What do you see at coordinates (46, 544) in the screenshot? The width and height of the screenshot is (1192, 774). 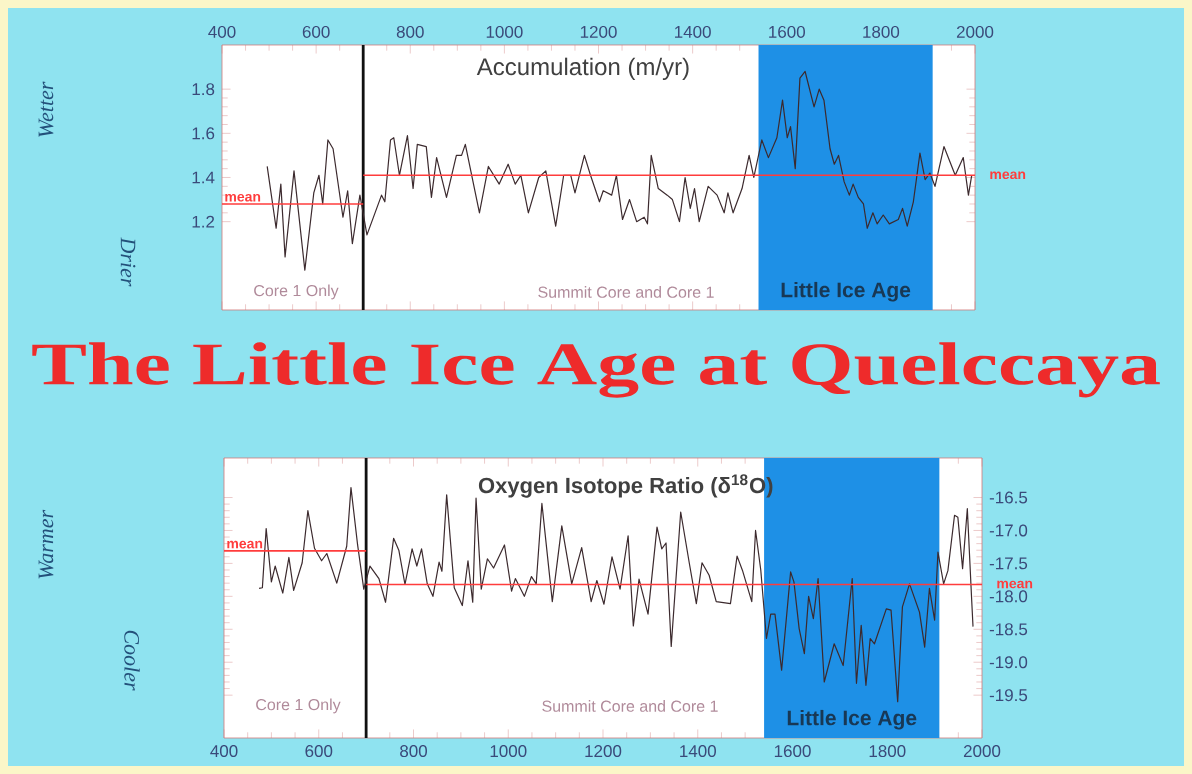 I see `text: Warmer` at bounding box center [46, 544].